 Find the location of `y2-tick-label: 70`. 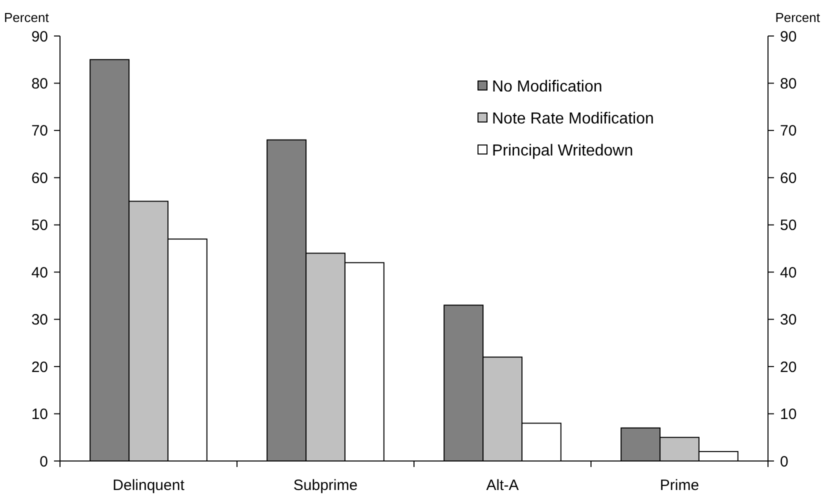

y2-tick-label: 70 is located at coordinates (788, 131).